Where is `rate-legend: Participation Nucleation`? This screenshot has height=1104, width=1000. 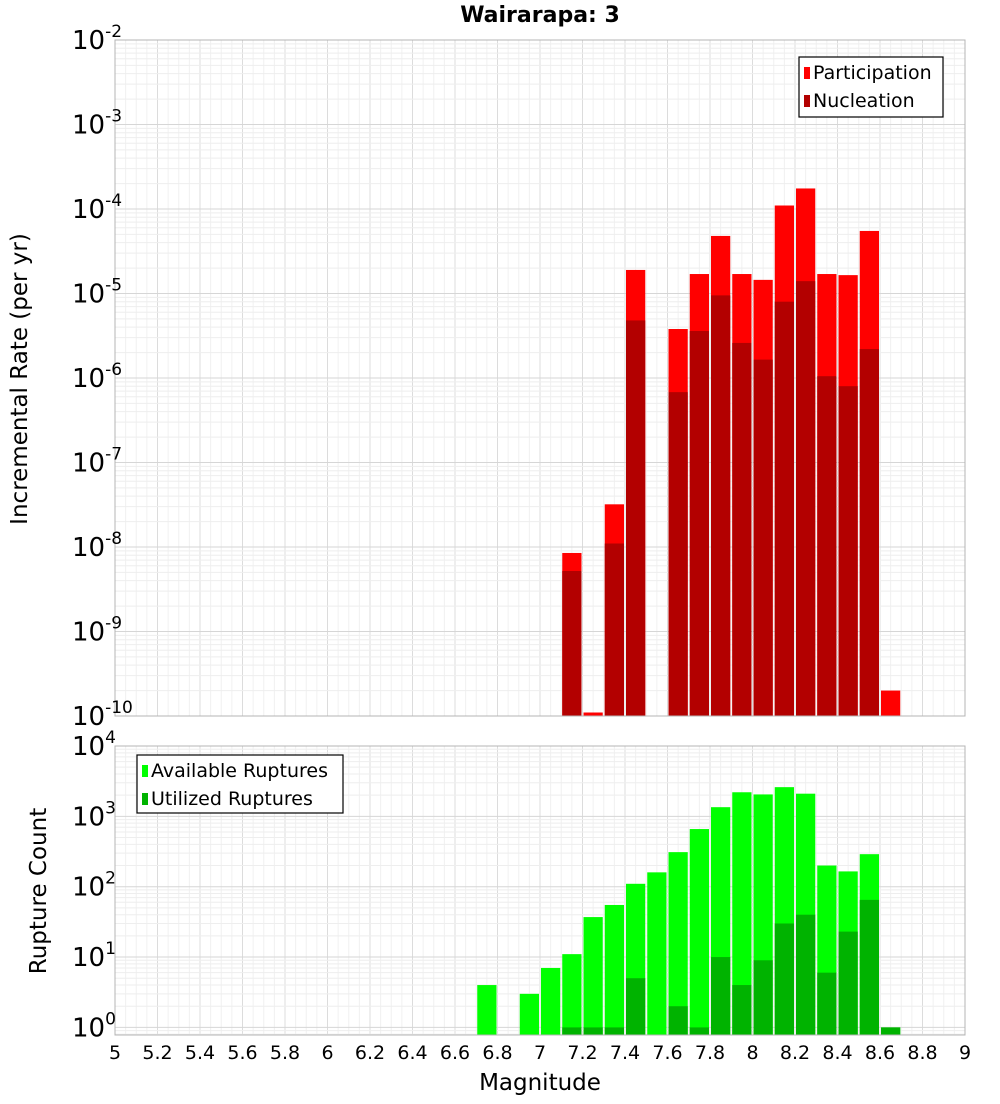
rate-legend: Participation Nucleation is located at coordinates (871, 87).